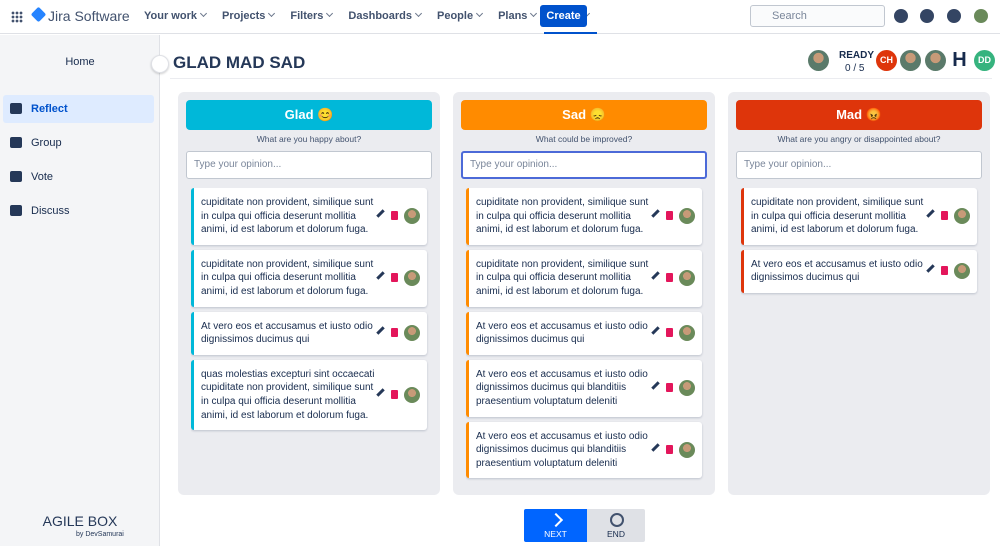 The image size is (1000, 546). Describe the element at coordinates (459, 17) in the screenshot. I see `nav-item: People` at that location.